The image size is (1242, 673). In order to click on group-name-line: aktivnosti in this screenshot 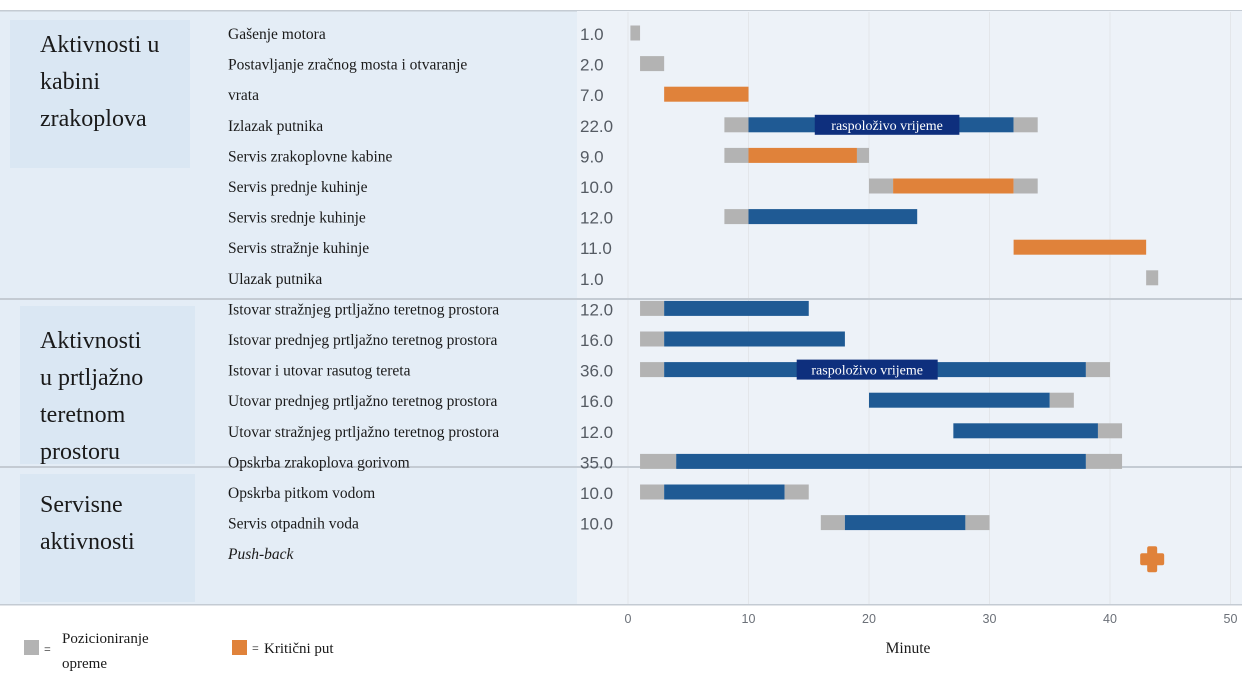, I will do `click(87, 542)`.